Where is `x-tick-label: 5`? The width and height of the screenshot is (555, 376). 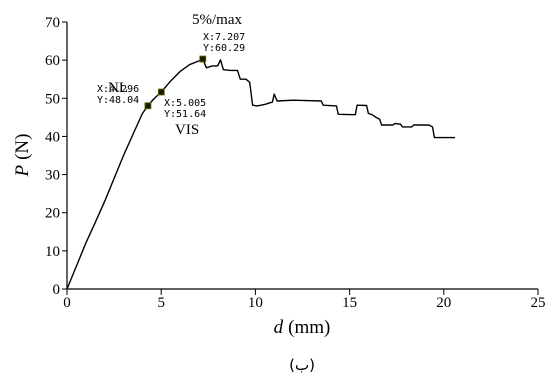
x-tick-label: 5 is located at coordinates (161, 303).